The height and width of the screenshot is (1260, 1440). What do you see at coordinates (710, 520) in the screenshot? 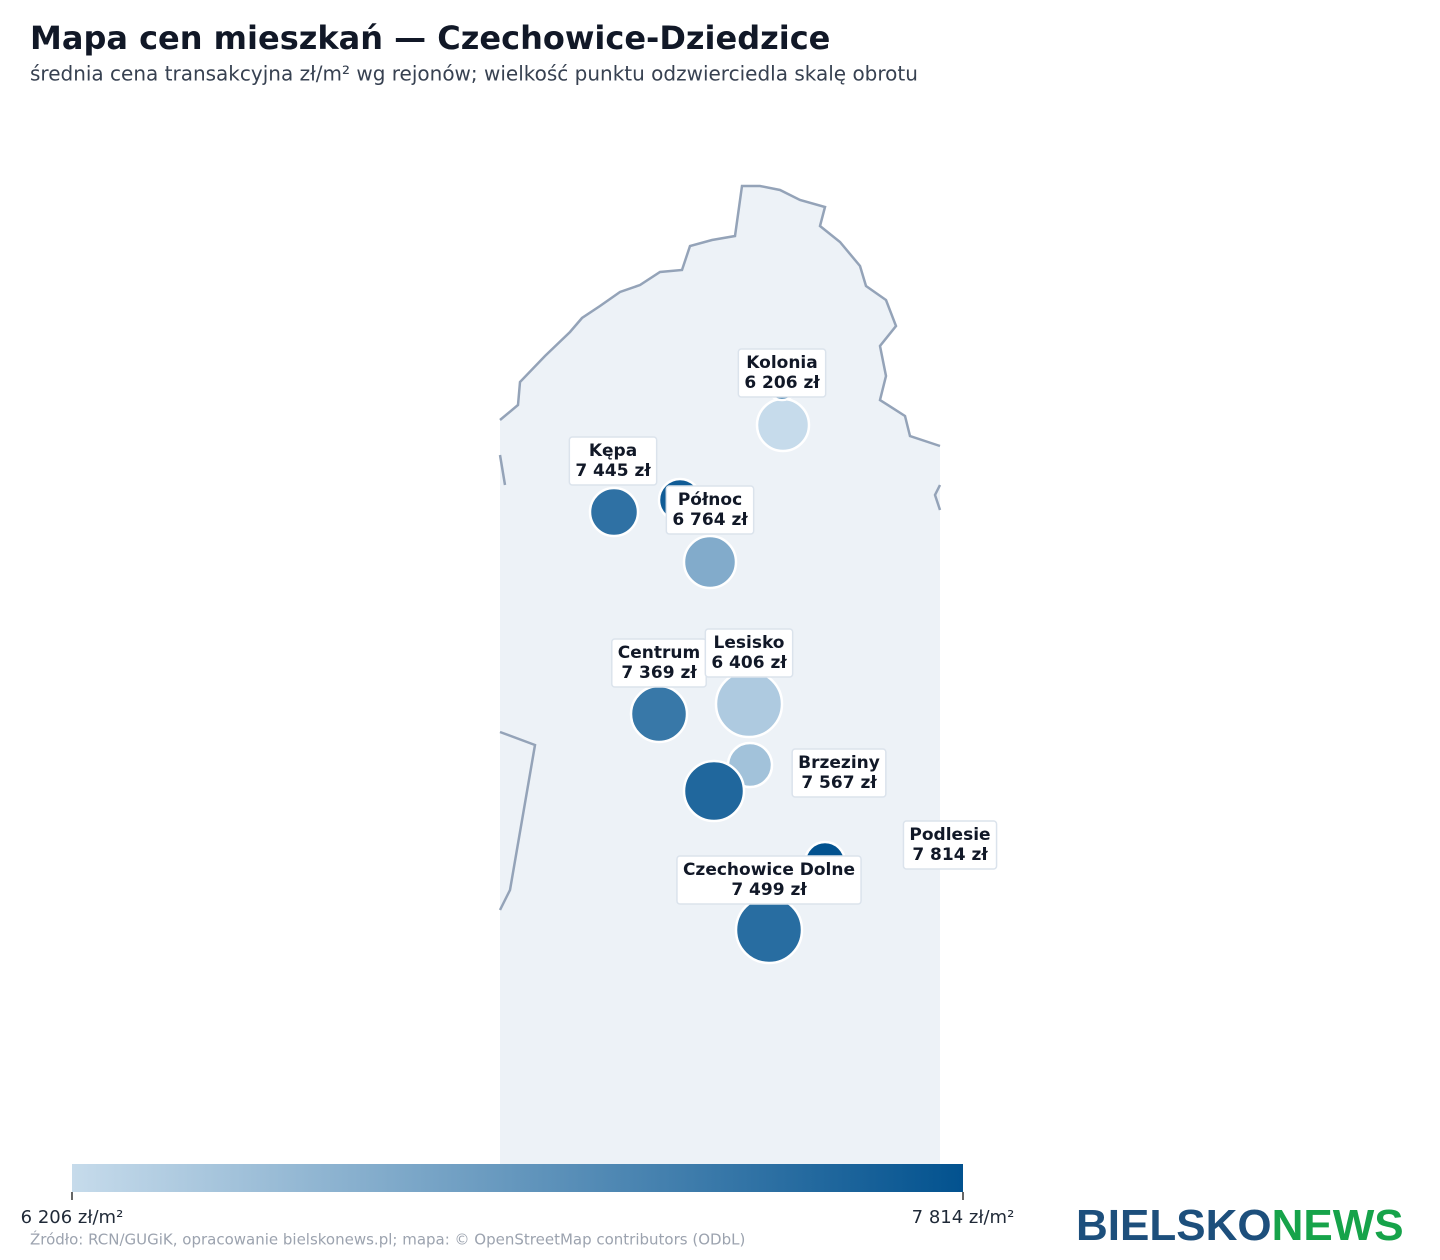
I see `price-label: 6 764 zł` at bounding box center [710, 520].